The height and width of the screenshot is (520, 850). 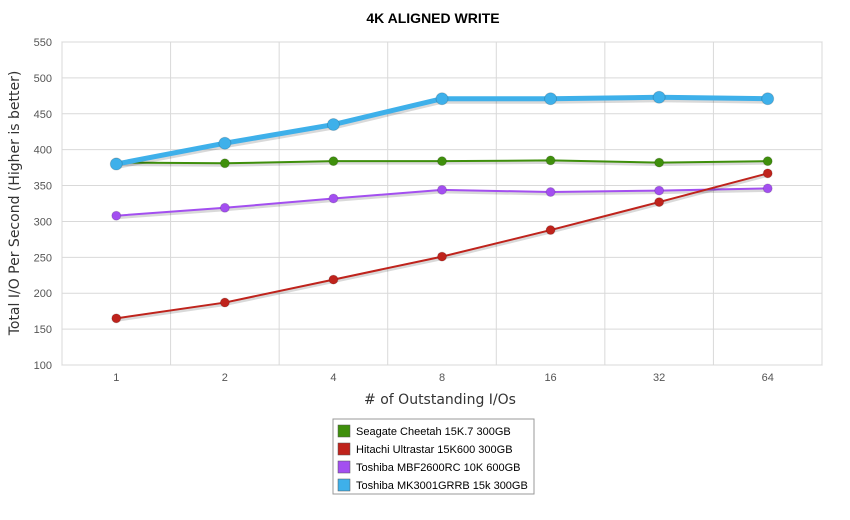 I want to click on y-tick-labels: 100 150 200 250 300 350 400 450 500 550, so click(x=43, y=204).